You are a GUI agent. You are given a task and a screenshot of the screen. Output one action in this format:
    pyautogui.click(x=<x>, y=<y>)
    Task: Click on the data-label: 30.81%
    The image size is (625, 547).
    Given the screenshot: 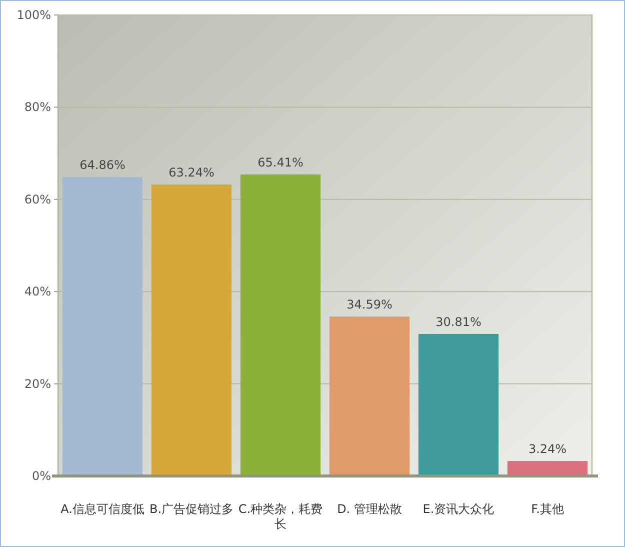 What is the action you would take?
    pyautogui.click(x=459, y=321)
    